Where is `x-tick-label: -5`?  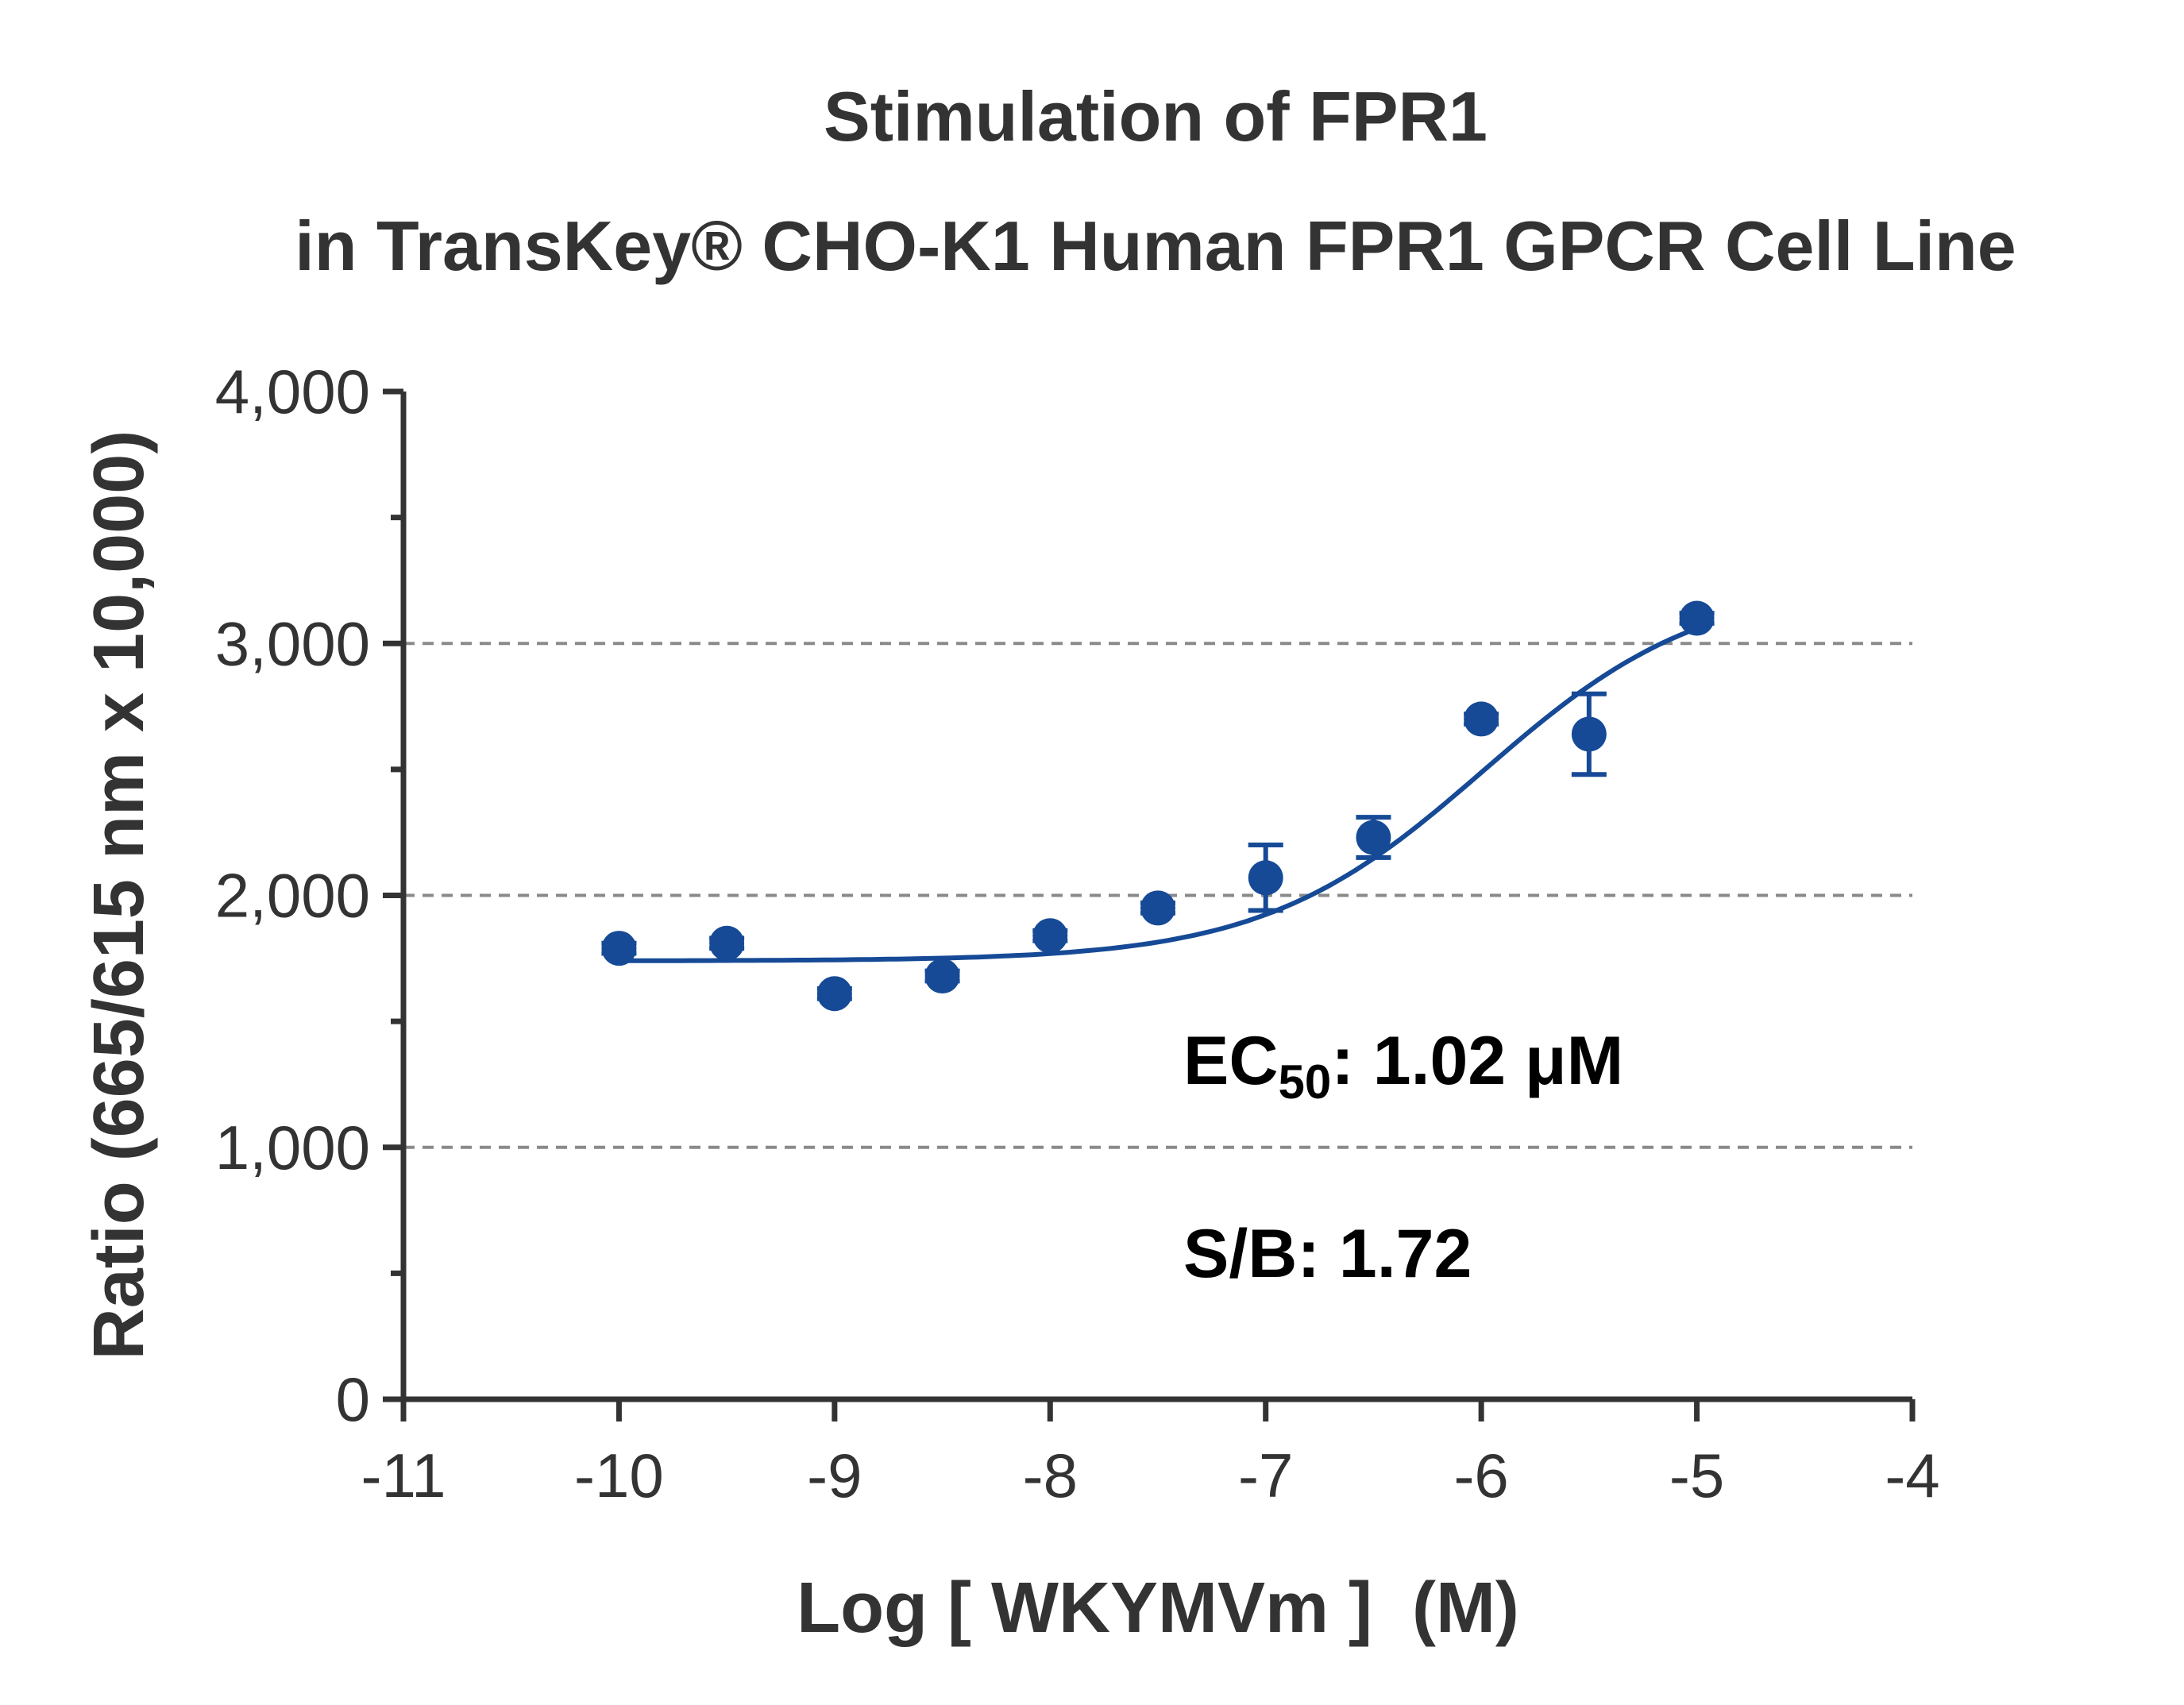
x-tick-label: -5 is located at coordinates (1696, 1475).